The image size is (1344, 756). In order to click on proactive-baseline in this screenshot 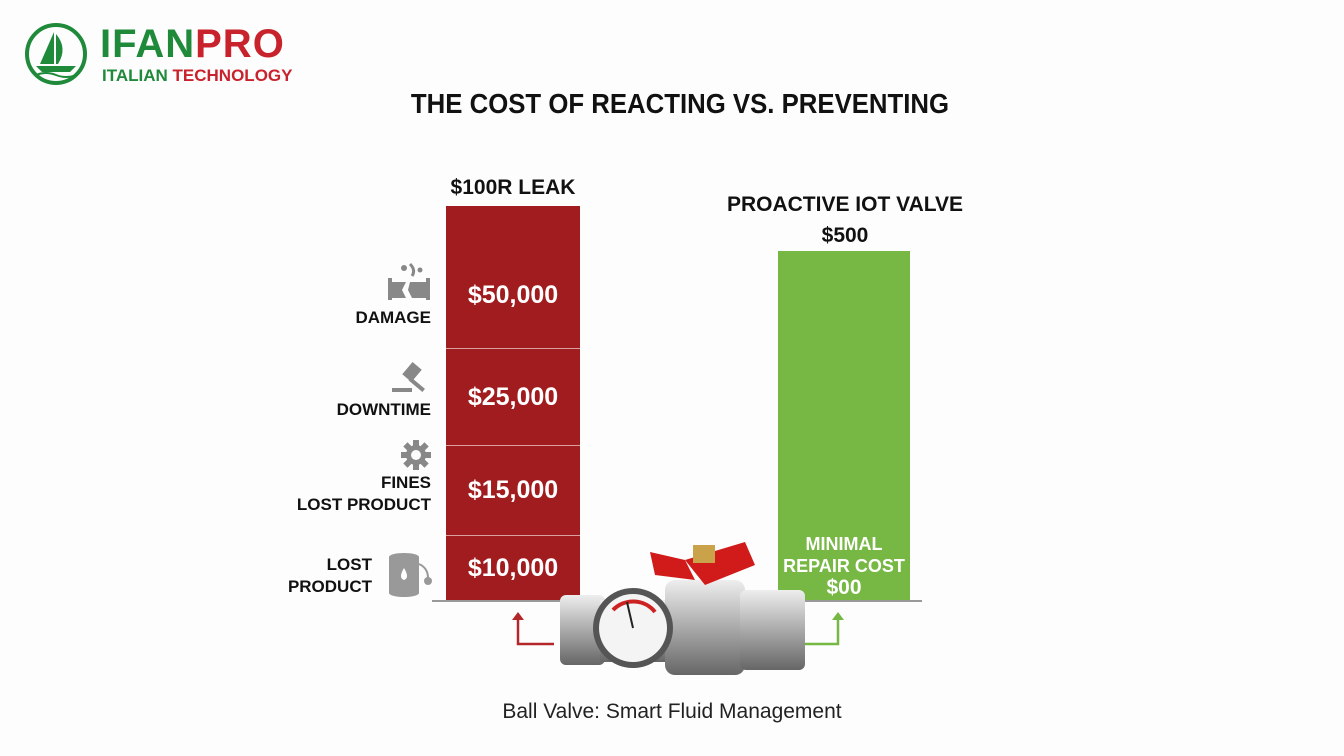, I will do `click(846, 601)`.